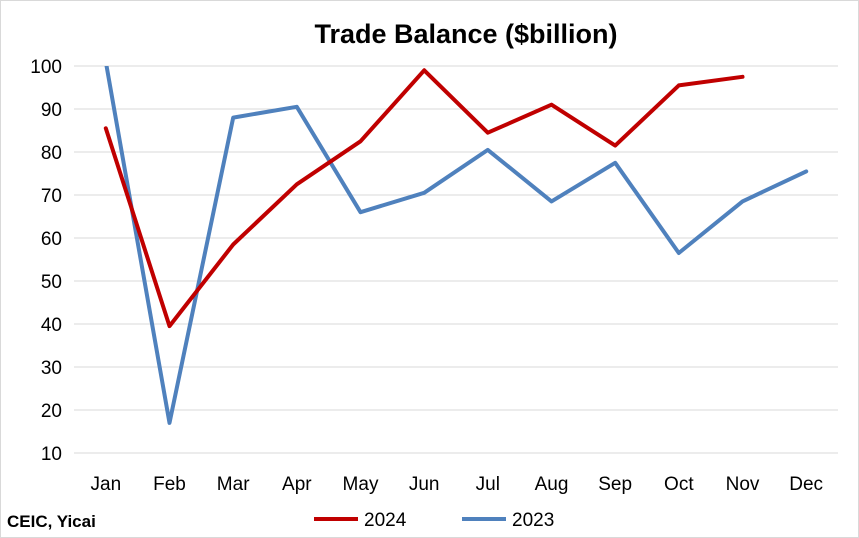 The width and height of the screenshot is (859, 538). I want to click on x-tick-label-may: May, so click(361, 484).